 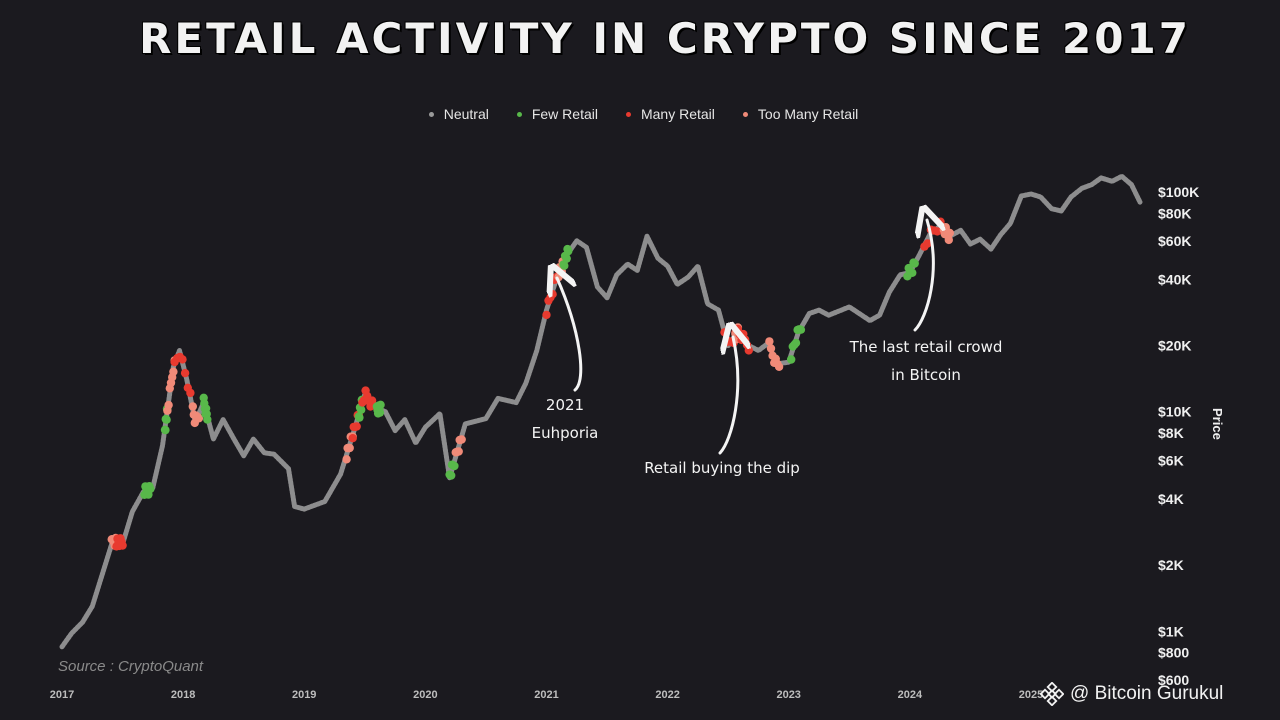 I want to click on annotation-text: in Bitcoin, so click(x=926, y=375).